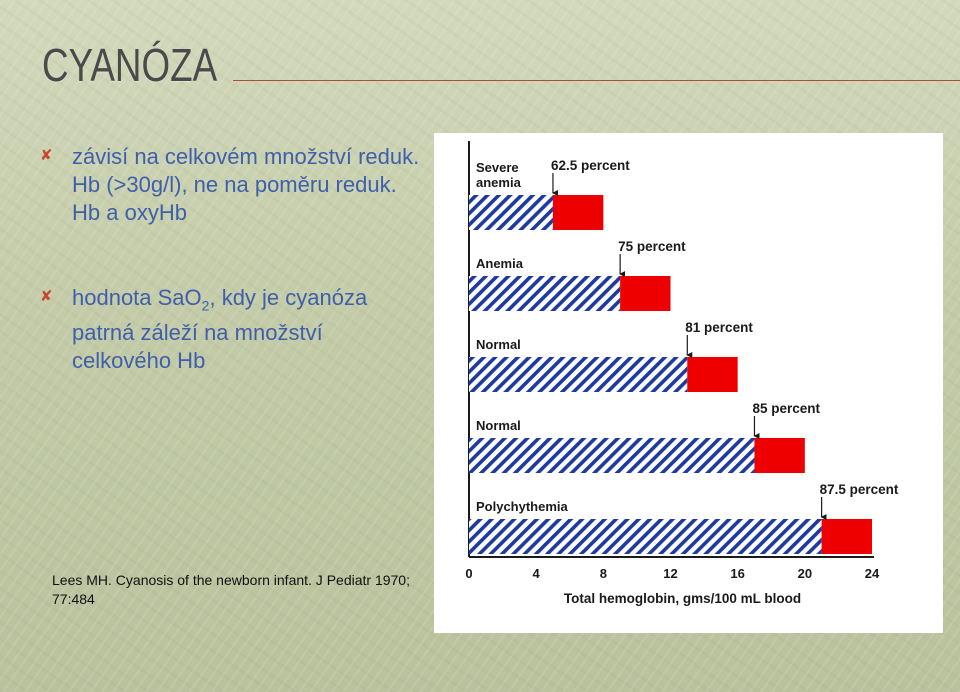  What do you see at coordinates (497, 167) in the screenshot?
I see `category-label-1: Severe` at bounding box center [497, 167].